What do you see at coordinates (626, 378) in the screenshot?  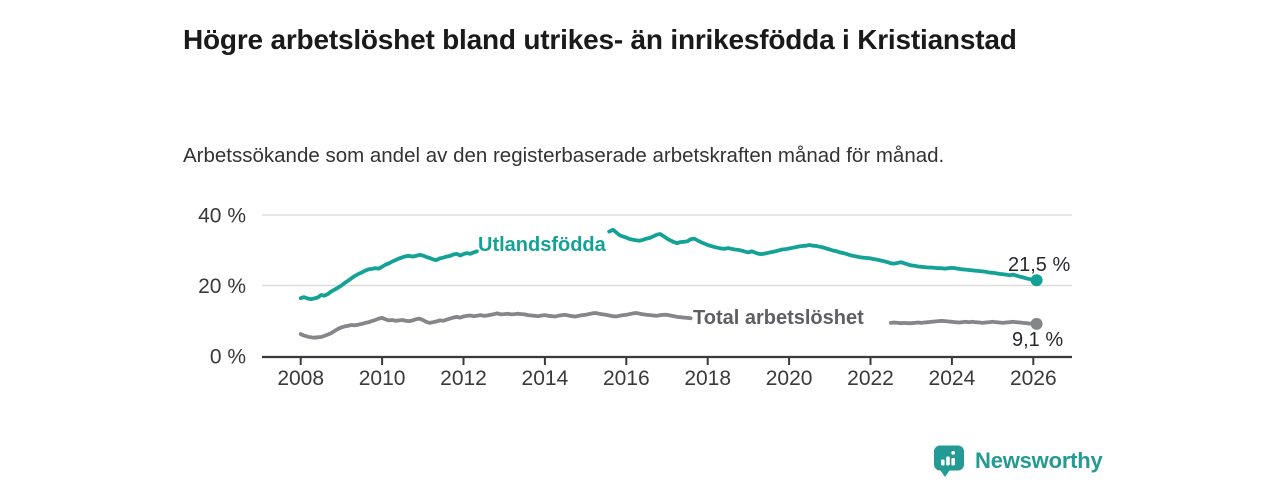 I see `x-axis-tick-label: 2016` at bounding box center [626, 378].